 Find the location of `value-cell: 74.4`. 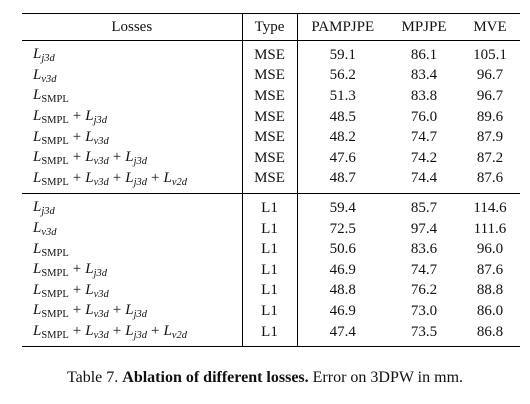

value-cell: 74.4 is located at coordinates (424, 178).